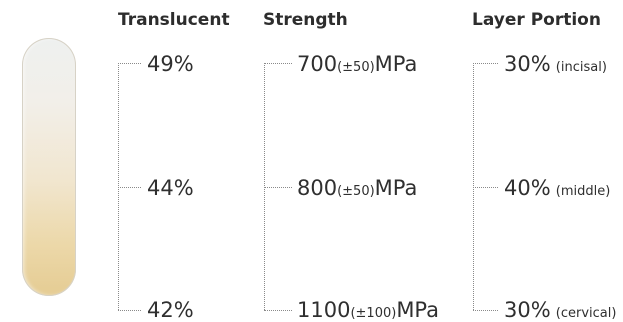 This screenshot has width=623, height=322. Describe the element at coordinates (170, 310) in the screenshot. I see `translucent-value-3: 42%` at that location.